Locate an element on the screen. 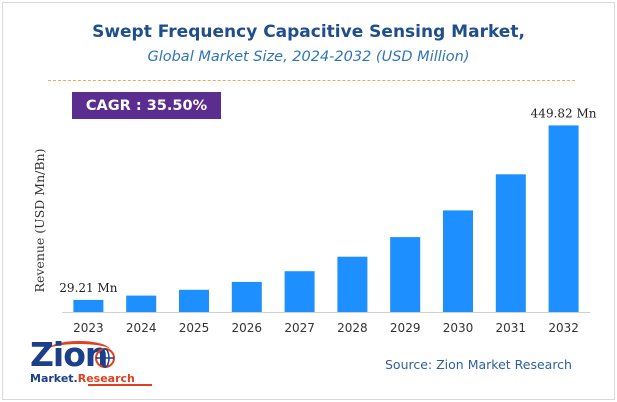  x-tick-label: 2026 is located at coordinates (247, 328).